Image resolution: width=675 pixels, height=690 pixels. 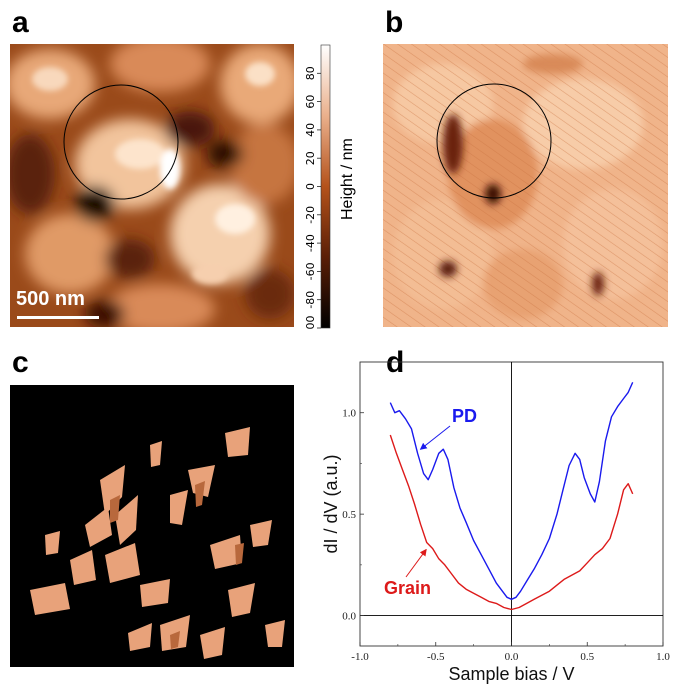 I want to click on colorbar-tick-label: 0, so click(x=310, y=186).